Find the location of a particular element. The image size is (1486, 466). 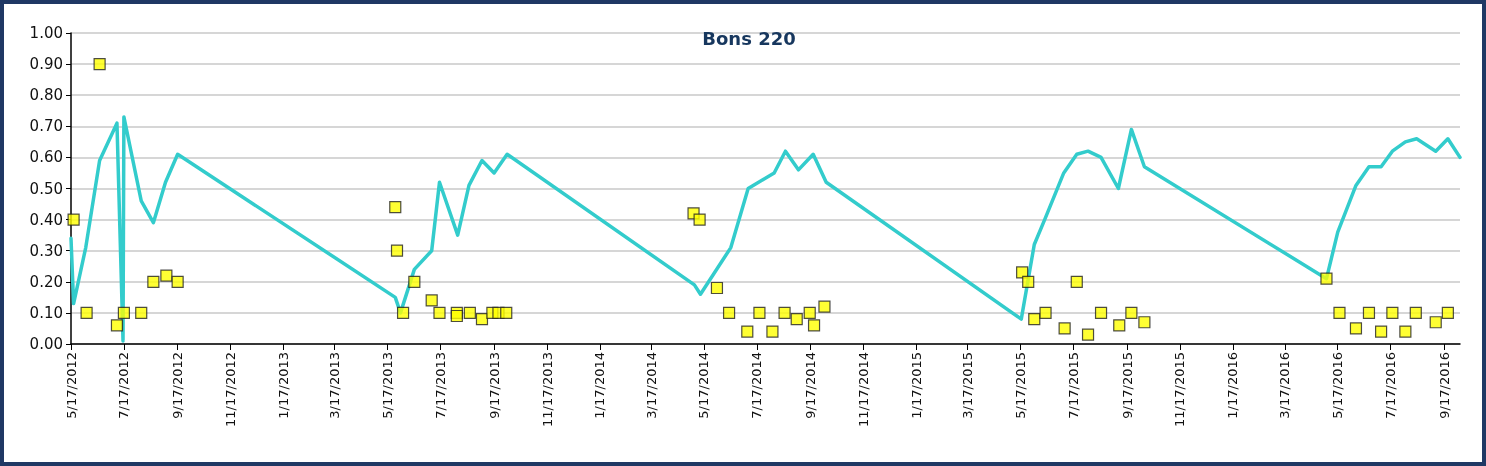

x-tick-label: 11/17/2013 is located at coordinates (547, 389).